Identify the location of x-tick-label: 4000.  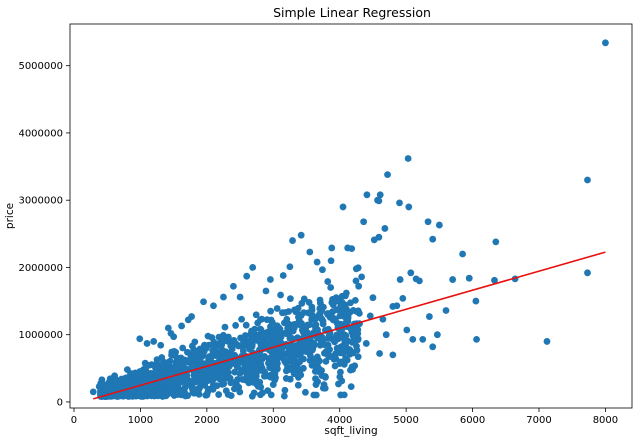
(339, 420).